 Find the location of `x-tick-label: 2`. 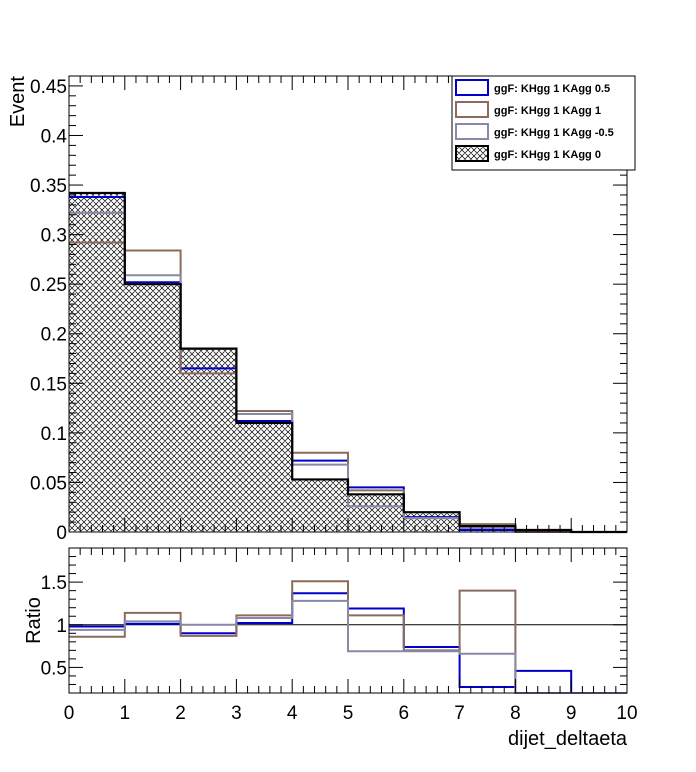

x-tick-label: 2 is located at coordinates (180, 713).